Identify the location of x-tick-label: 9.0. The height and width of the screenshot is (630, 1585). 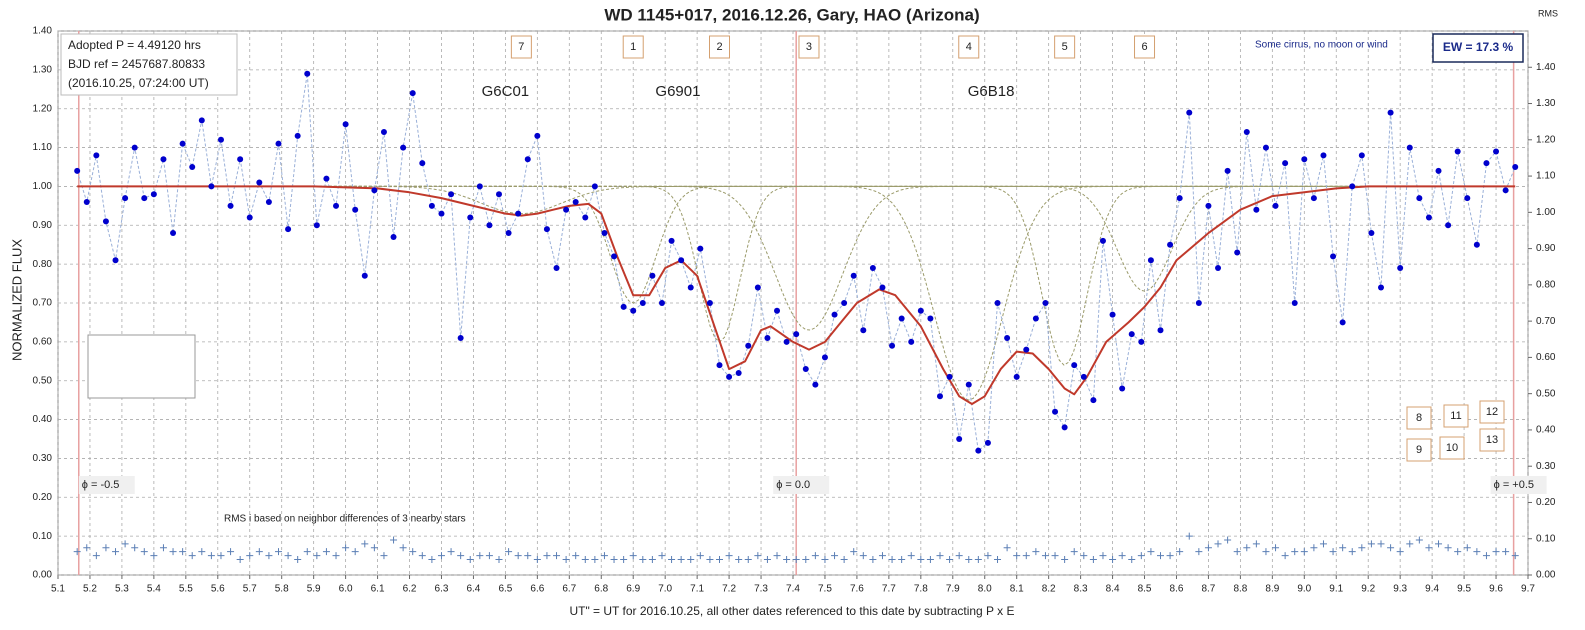
(1304, 589).